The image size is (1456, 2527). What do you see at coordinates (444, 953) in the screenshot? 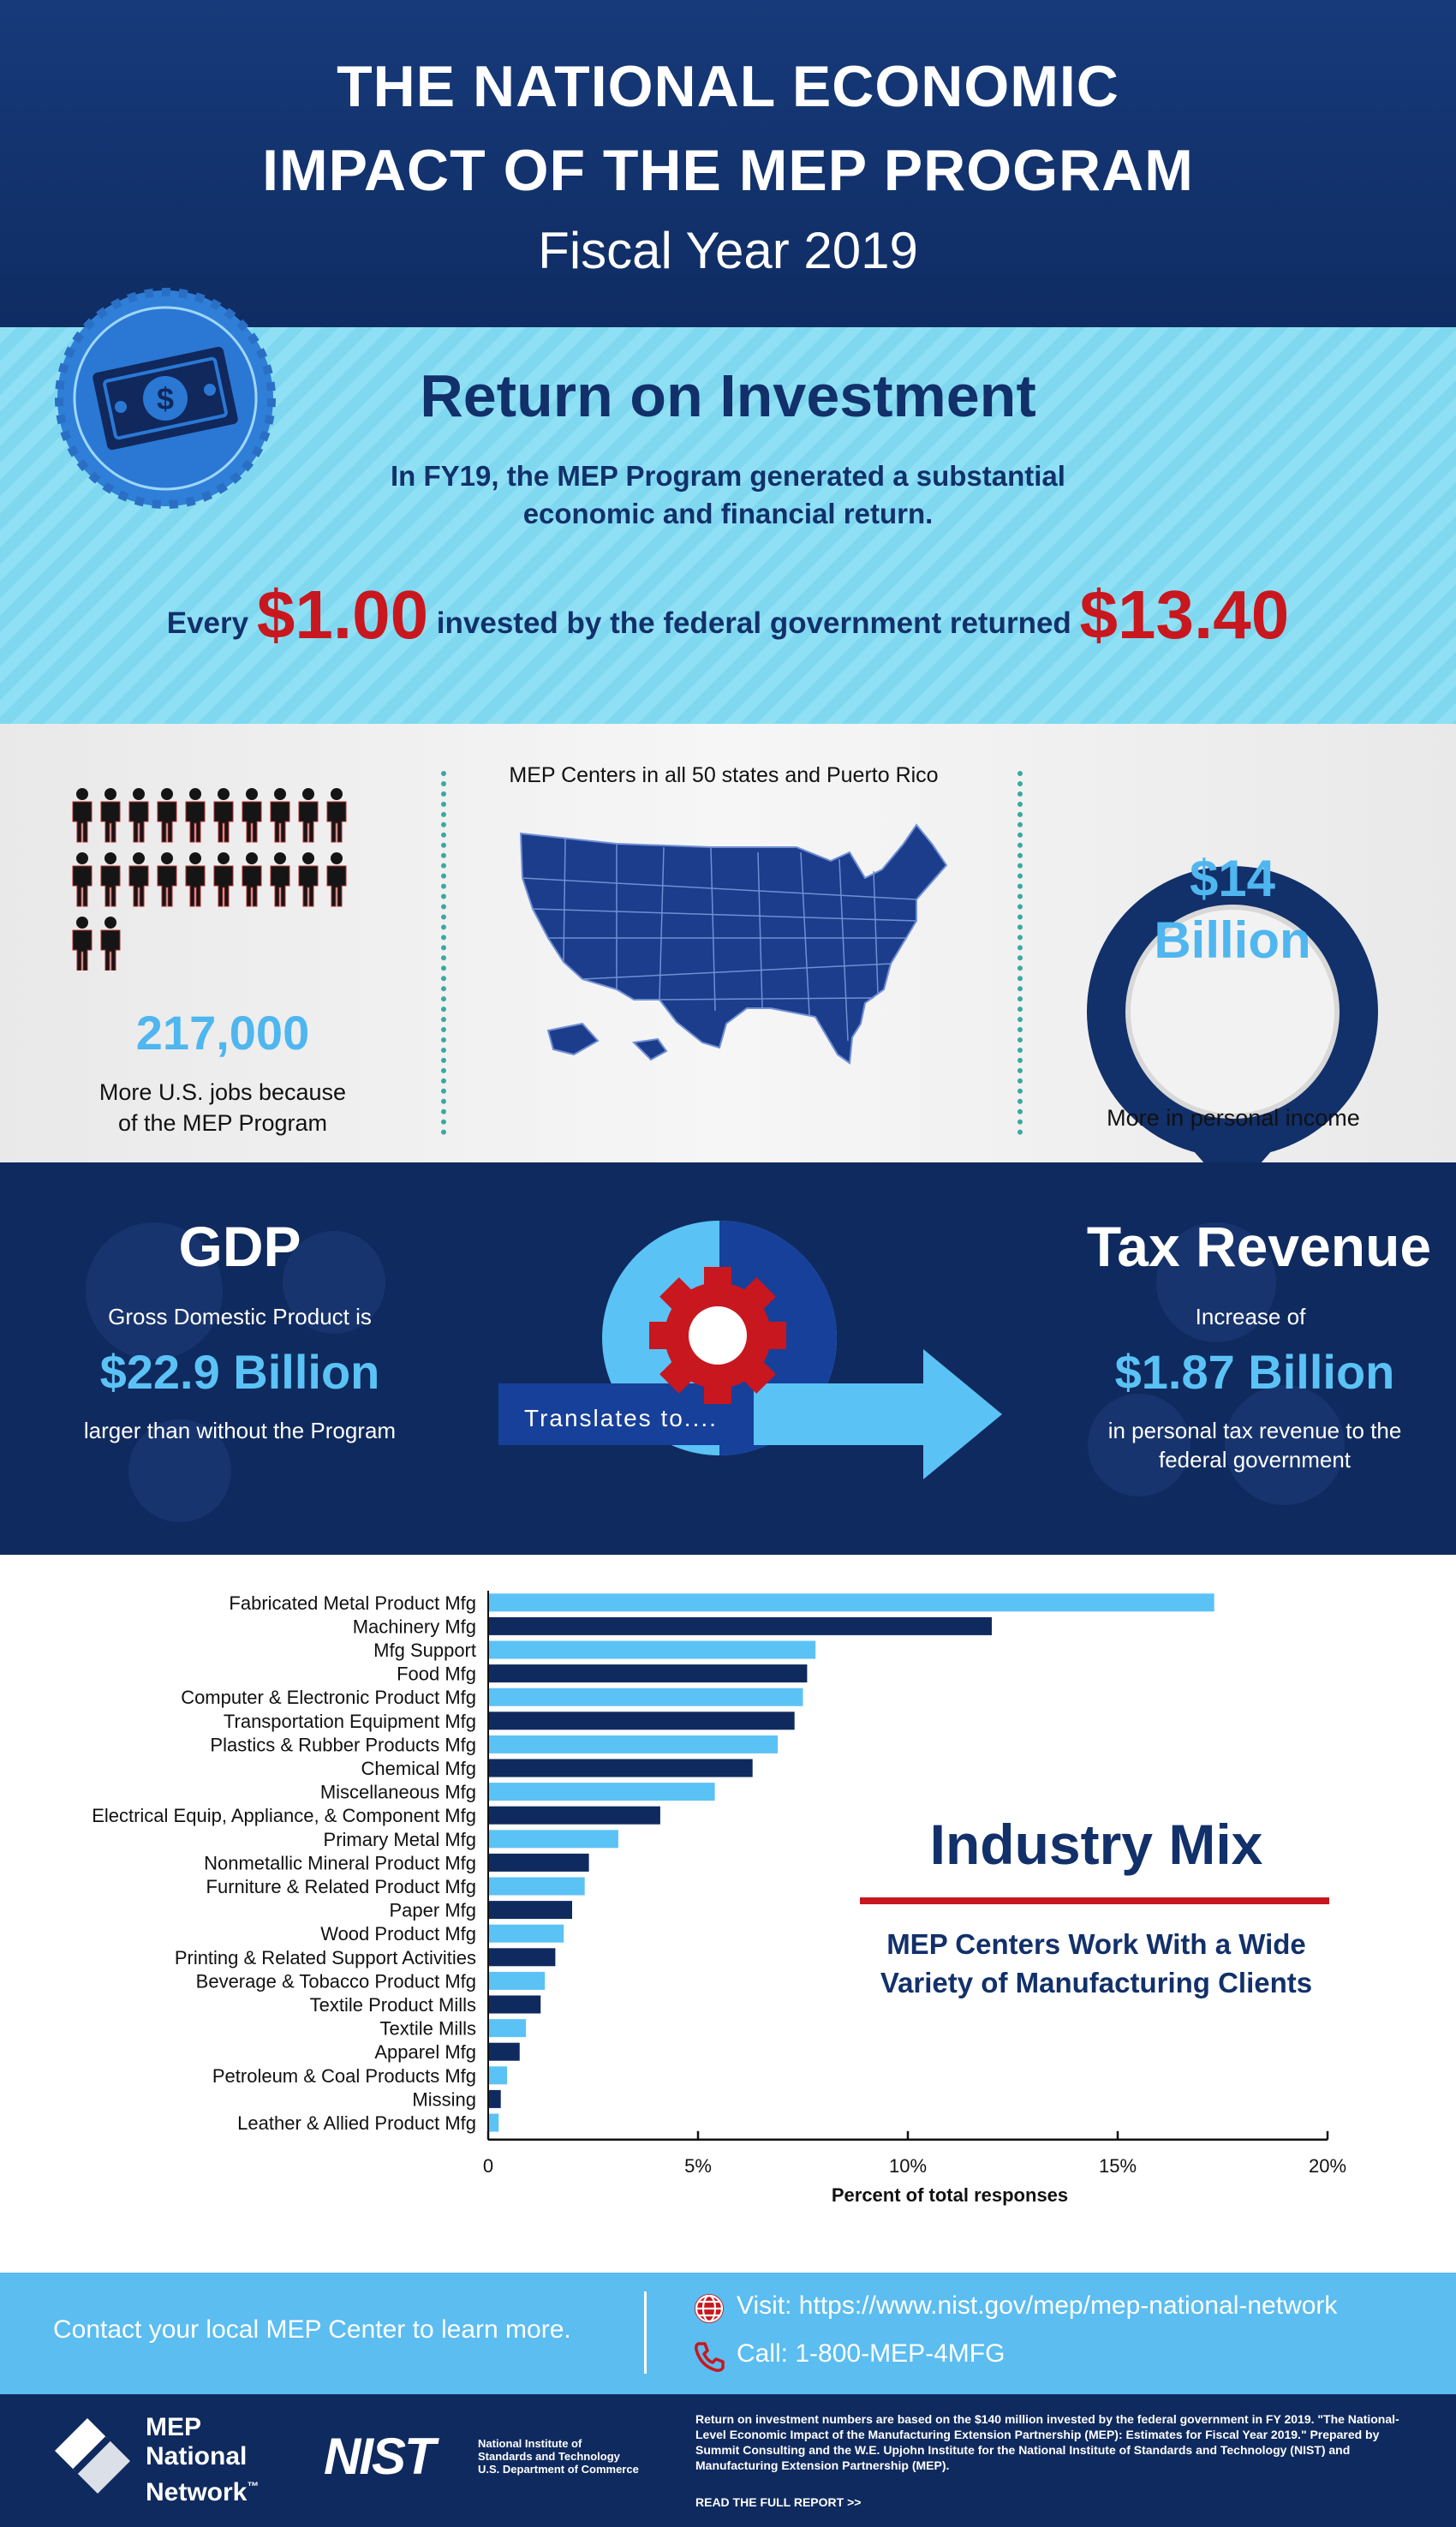
I see `divider-left` at bounding box center [444, 953].